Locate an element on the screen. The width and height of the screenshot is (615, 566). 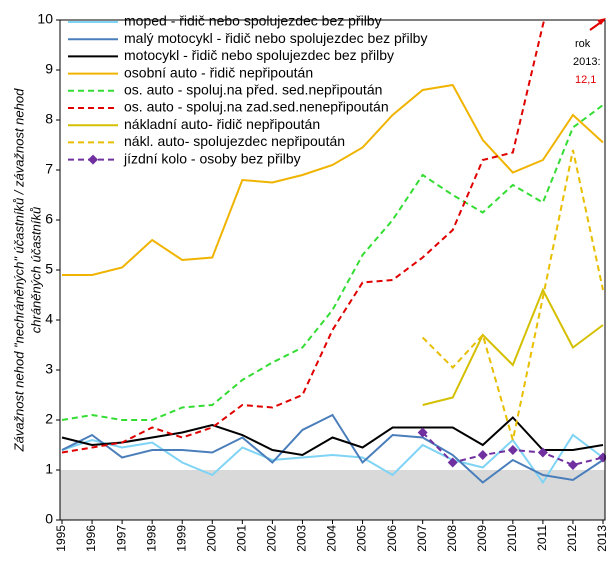
x-tick-label: 2005 is located at coordinates (362, 538).